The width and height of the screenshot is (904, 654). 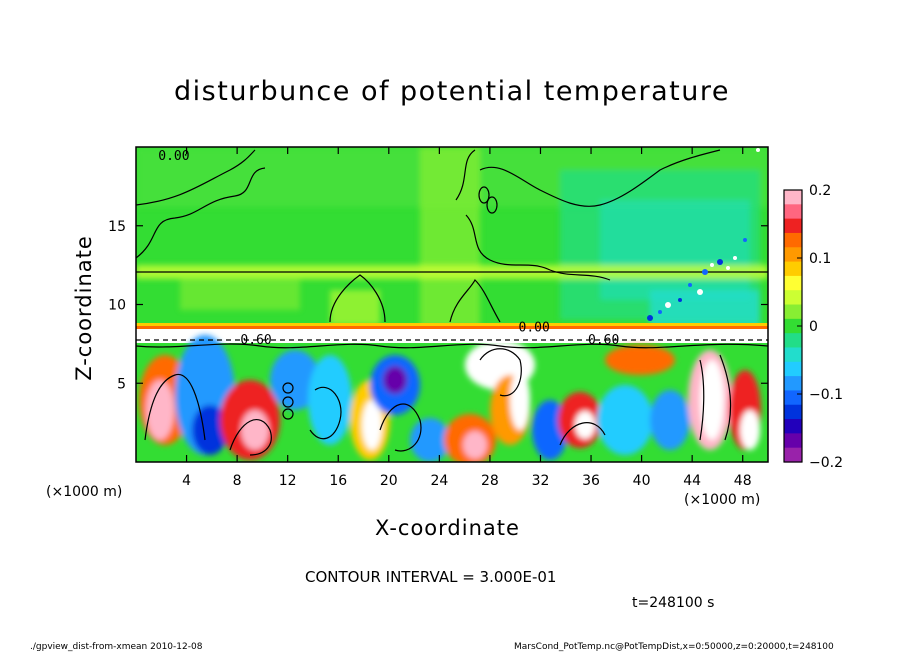 I want to click on y-tick-label: 10, so click(x=117, y=306).